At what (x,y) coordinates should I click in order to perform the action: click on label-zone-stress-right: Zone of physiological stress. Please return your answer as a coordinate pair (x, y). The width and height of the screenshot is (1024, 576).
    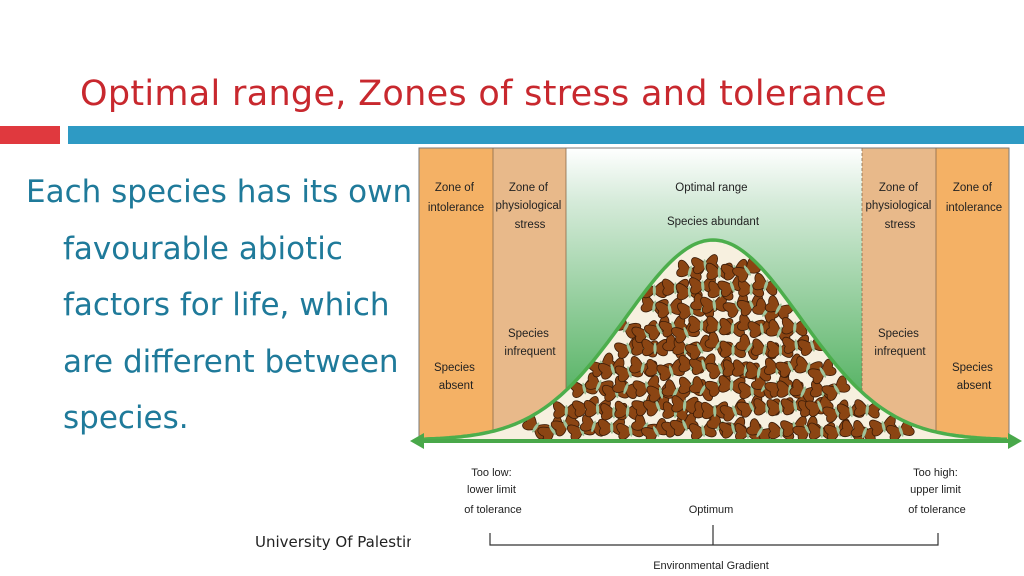
    Looking at the image, I should click on (899, 206).